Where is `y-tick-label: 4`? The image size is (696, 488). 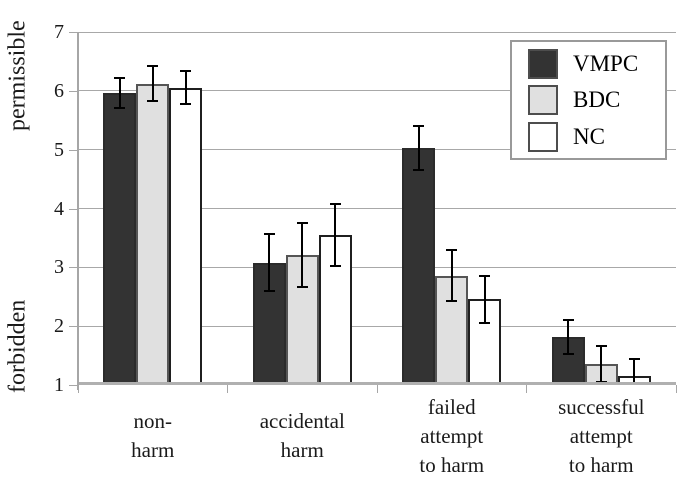
y-tick-label: 4 is located at coordinates (59, 208).